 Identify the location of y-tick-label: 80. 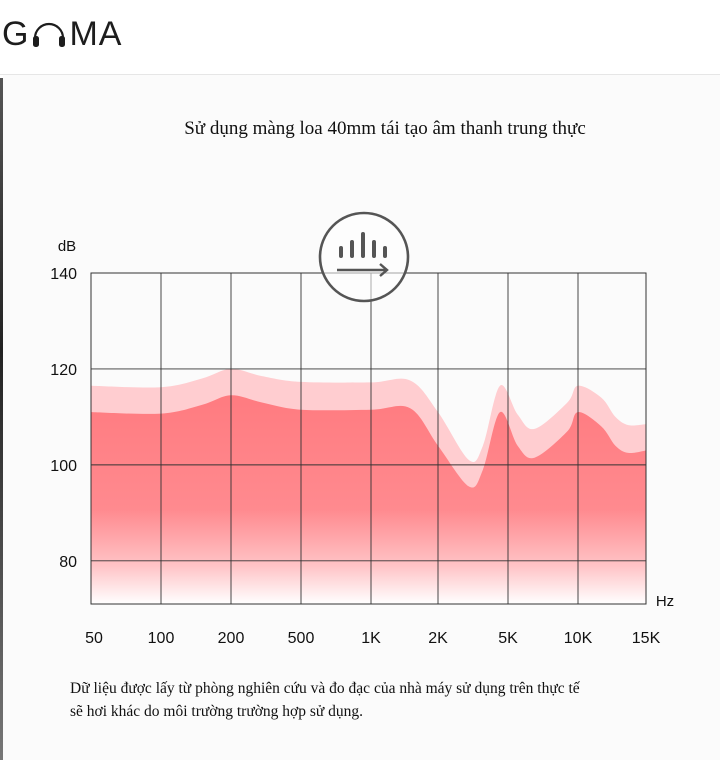
(68, 562).